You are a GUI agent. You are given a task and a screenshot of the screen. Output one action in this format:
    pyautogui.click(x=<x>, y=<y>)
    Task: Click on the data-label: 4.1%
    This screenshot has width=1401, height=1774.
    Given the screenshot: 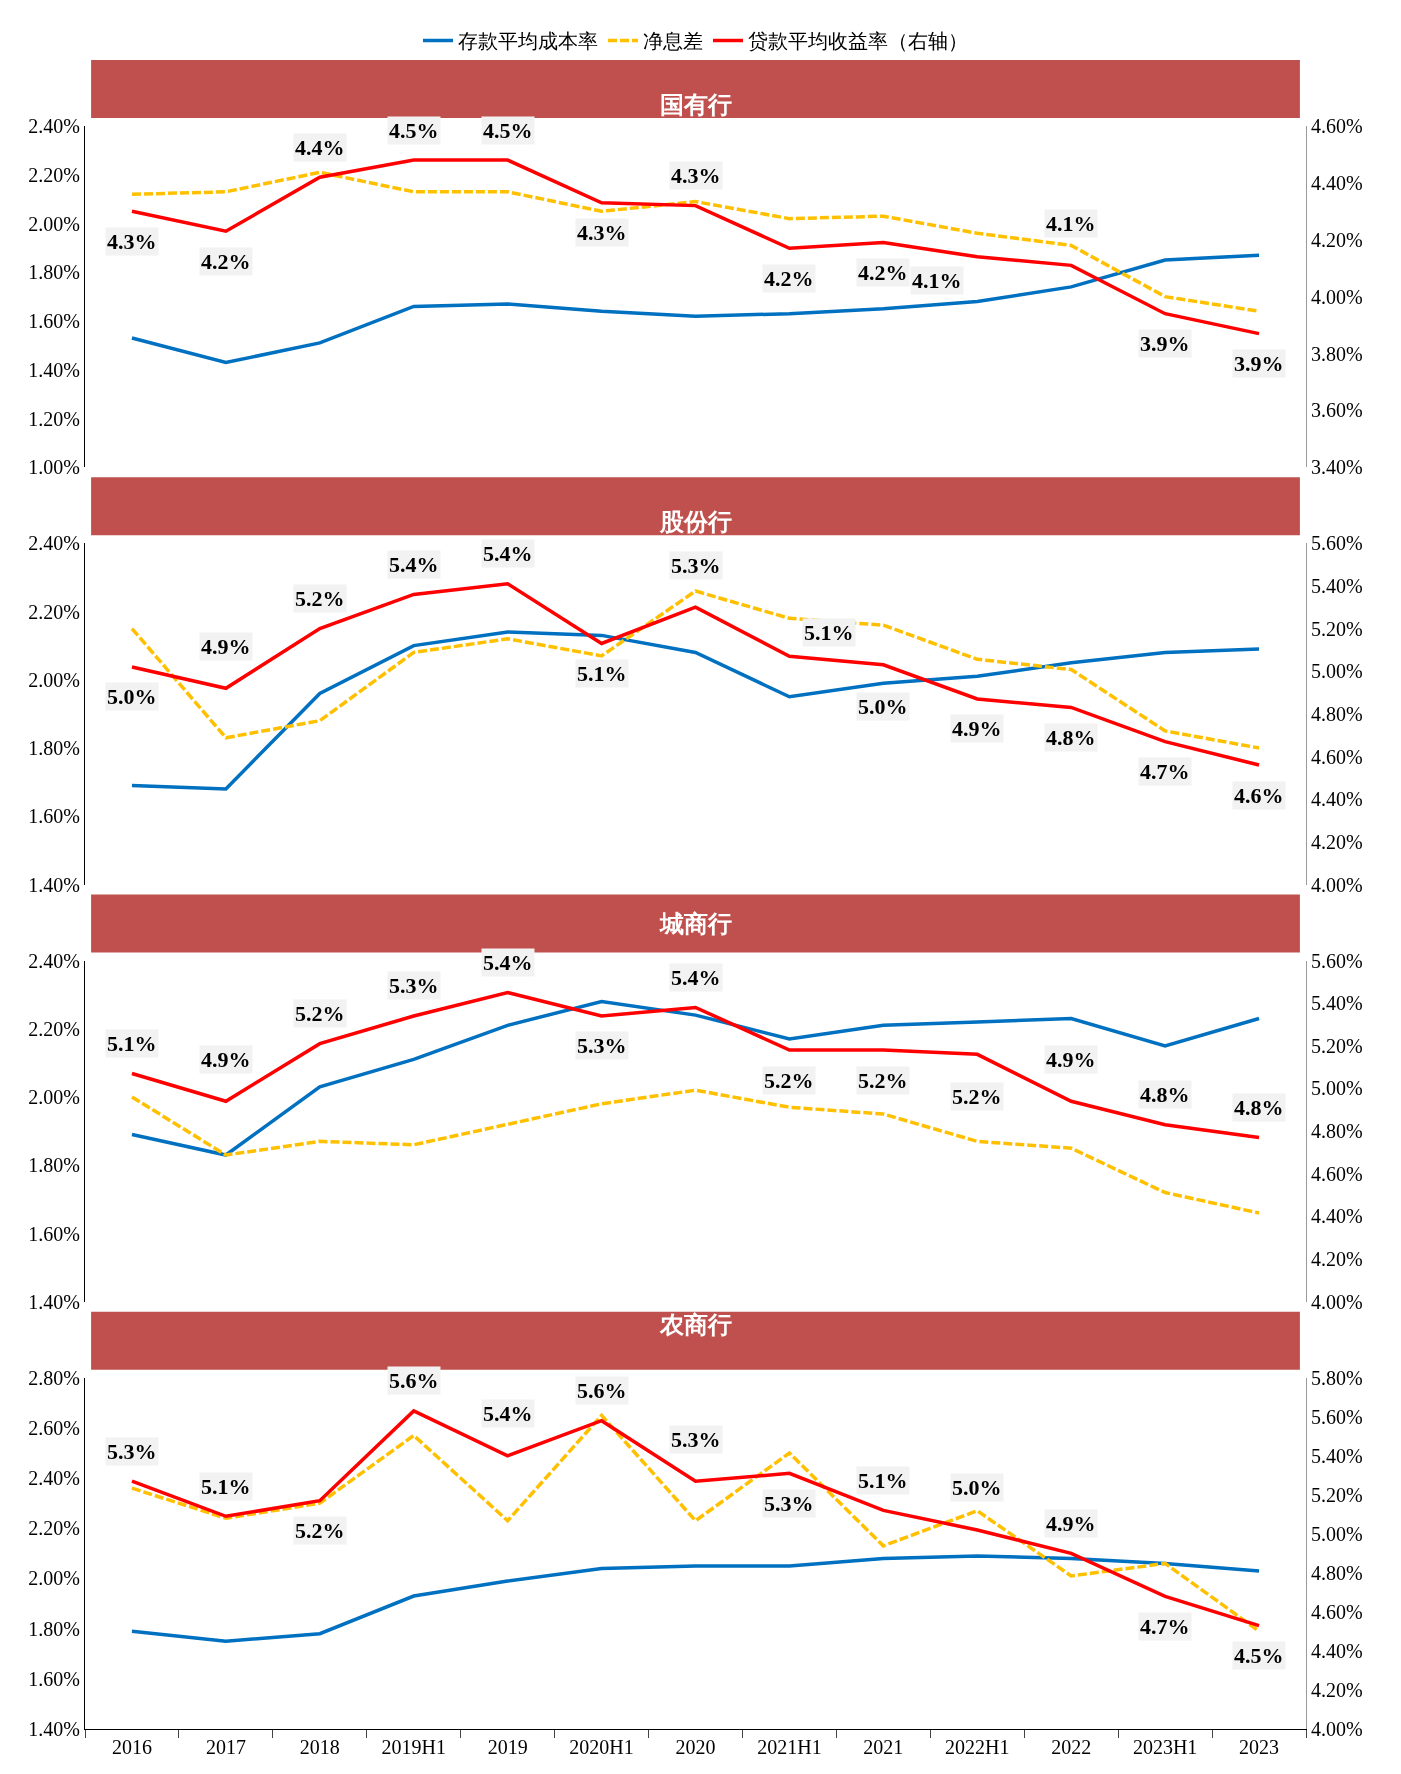 What is the action you would take?
    pyautogui.click(x=937, y=280)
    